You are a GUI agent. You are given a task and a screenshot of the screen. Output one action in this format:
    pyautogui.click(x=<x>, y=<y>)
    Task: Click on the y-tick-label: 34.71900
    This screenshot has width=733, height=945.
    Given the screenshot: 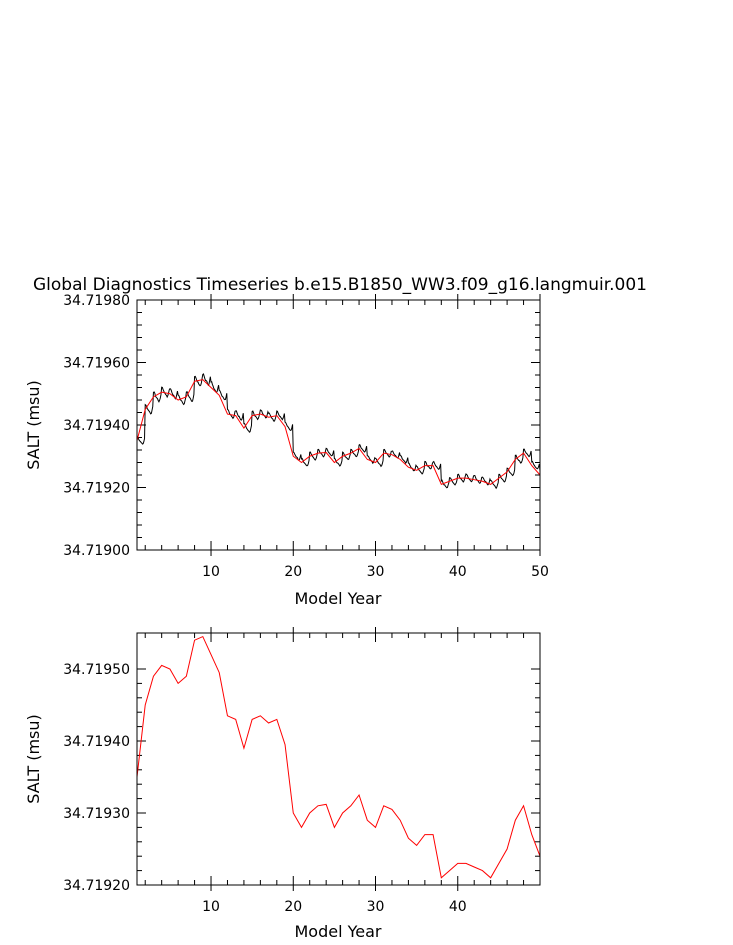 What is the action you would take?
    pyautogui.click(x=96, y=551)
    